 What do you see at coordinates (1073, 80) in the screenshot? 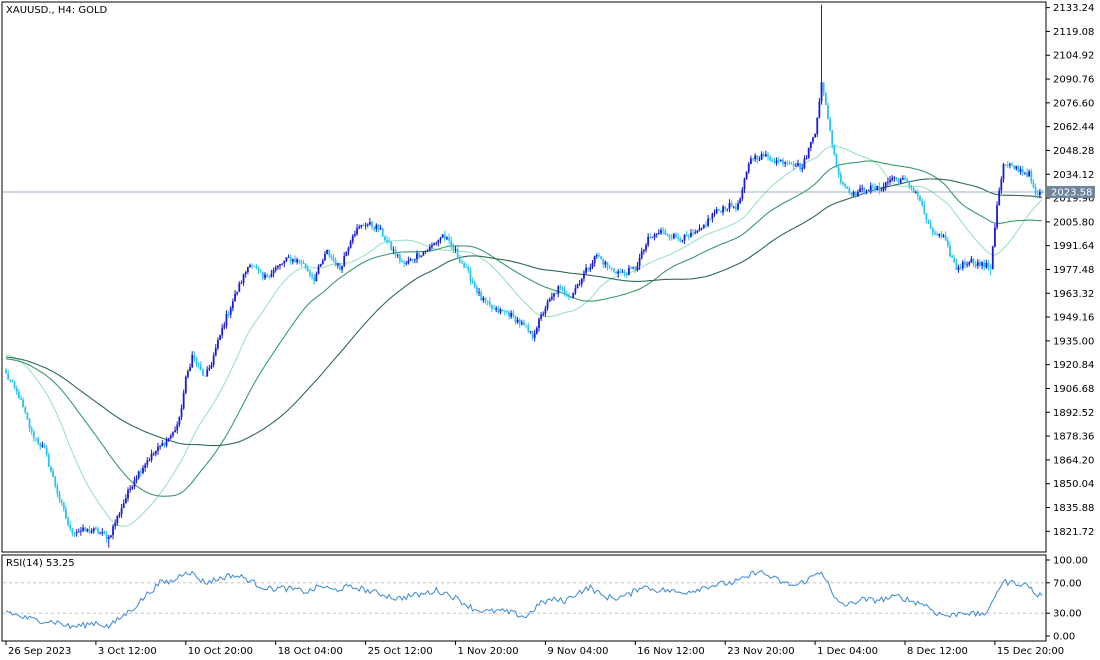
I see `price-tick-label: 2090.76` at bounding box center [1073, 80].